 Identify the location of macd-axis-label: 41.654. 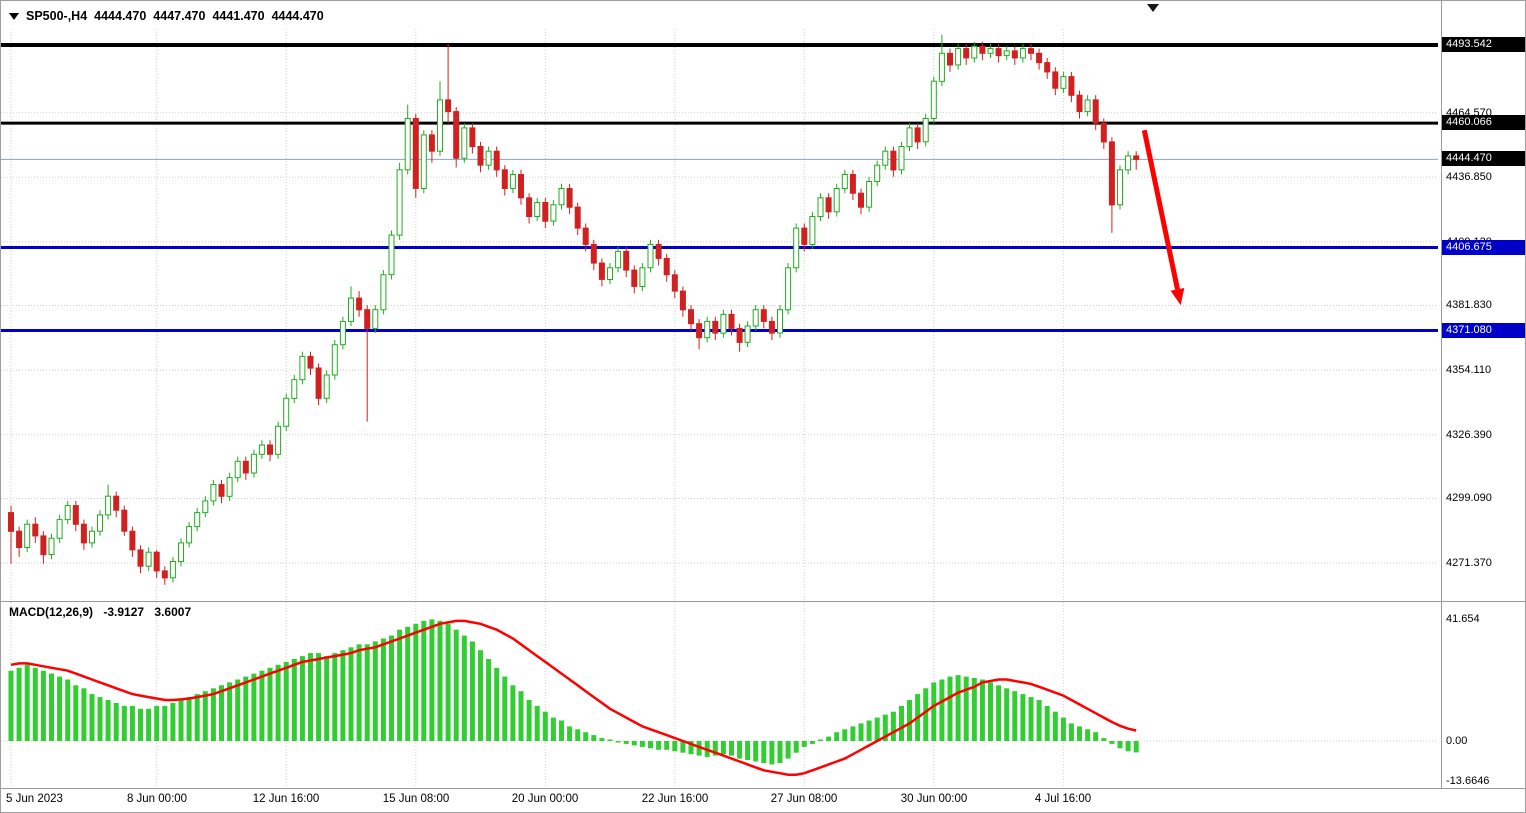
(1463, 619).